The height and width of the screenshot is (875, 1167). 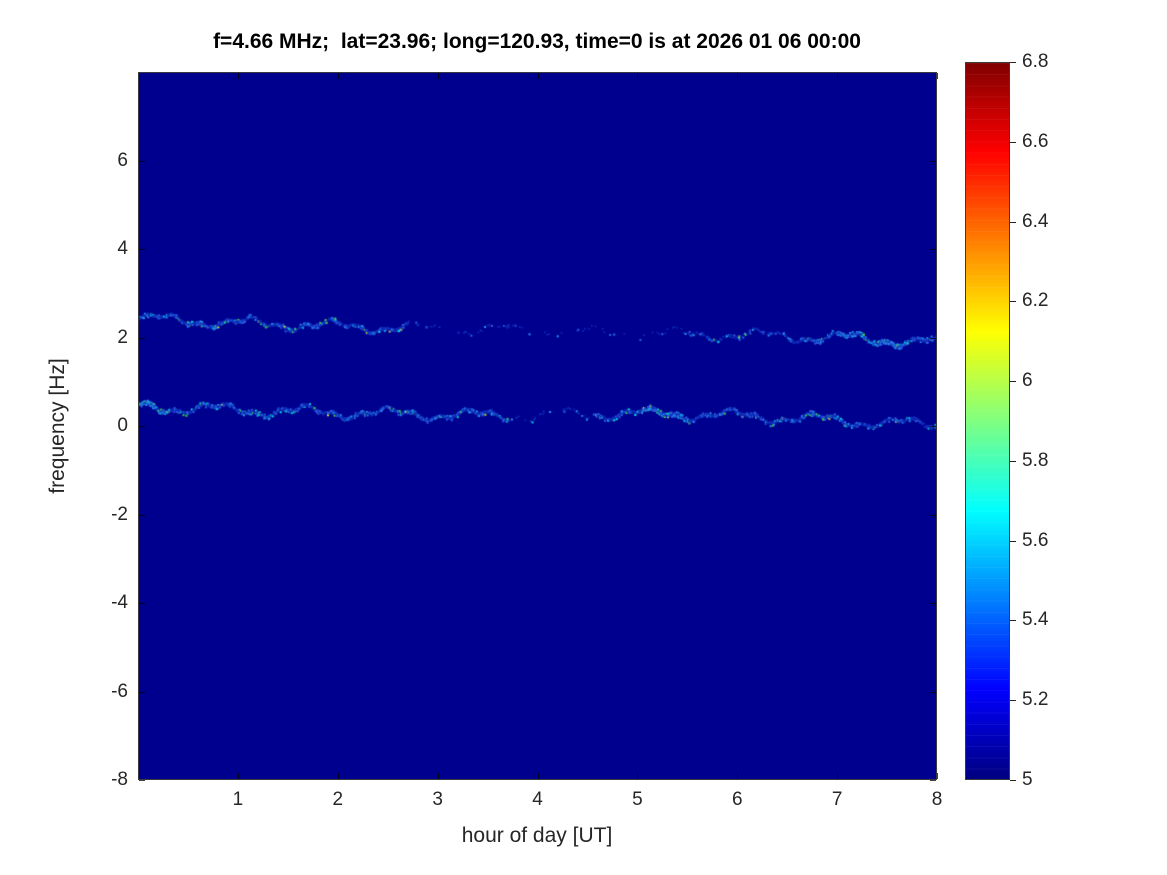 I want to click on y-tick-label: -8, so click(x=119, y=779).